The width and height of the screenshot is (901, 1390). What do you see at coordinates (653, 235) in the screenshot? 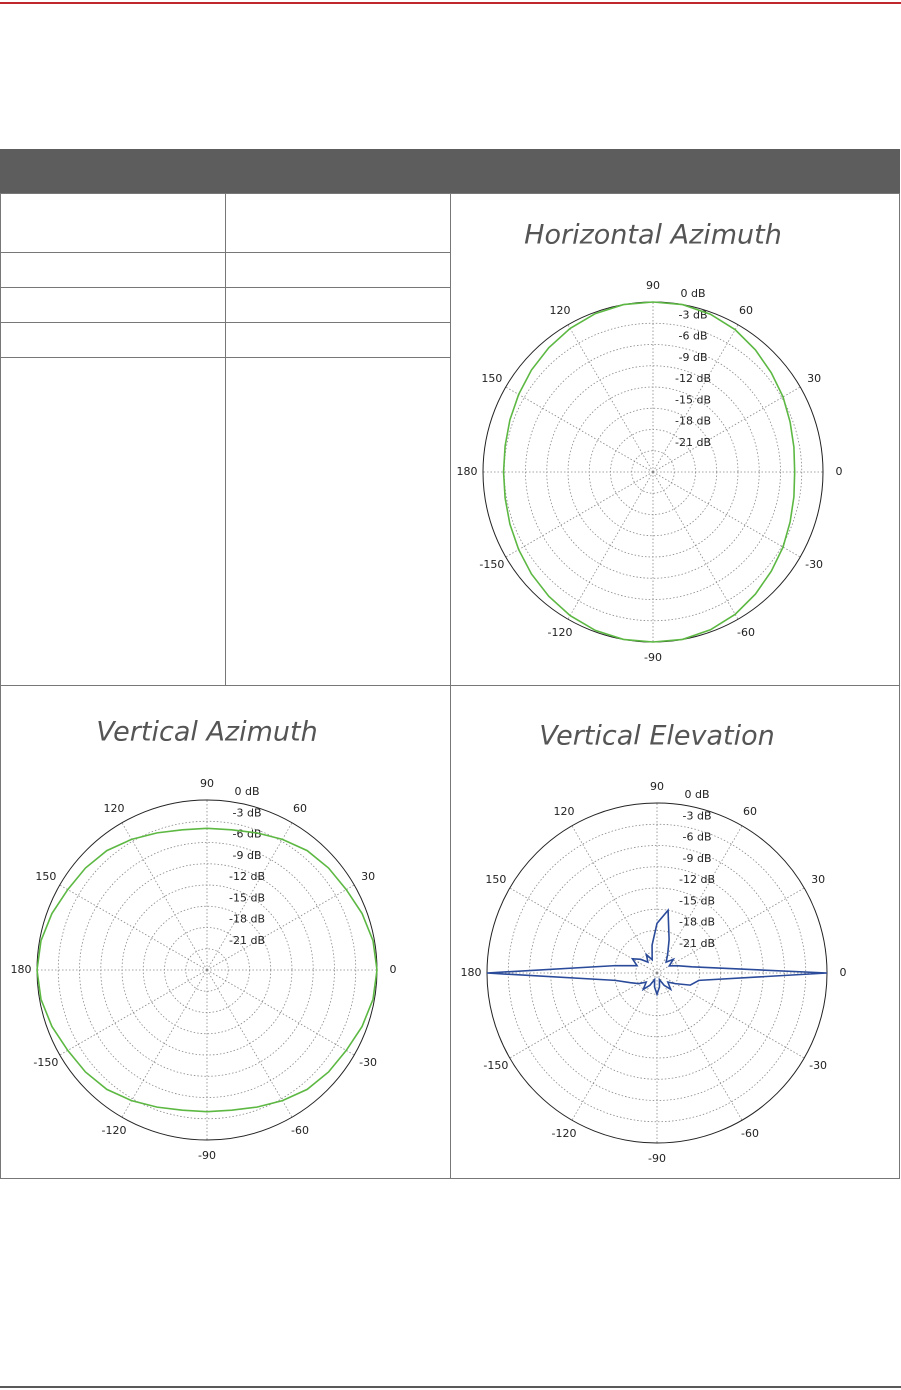
I see `chart-title: Horizontal Azimuth` at bounding box center [653, 235].